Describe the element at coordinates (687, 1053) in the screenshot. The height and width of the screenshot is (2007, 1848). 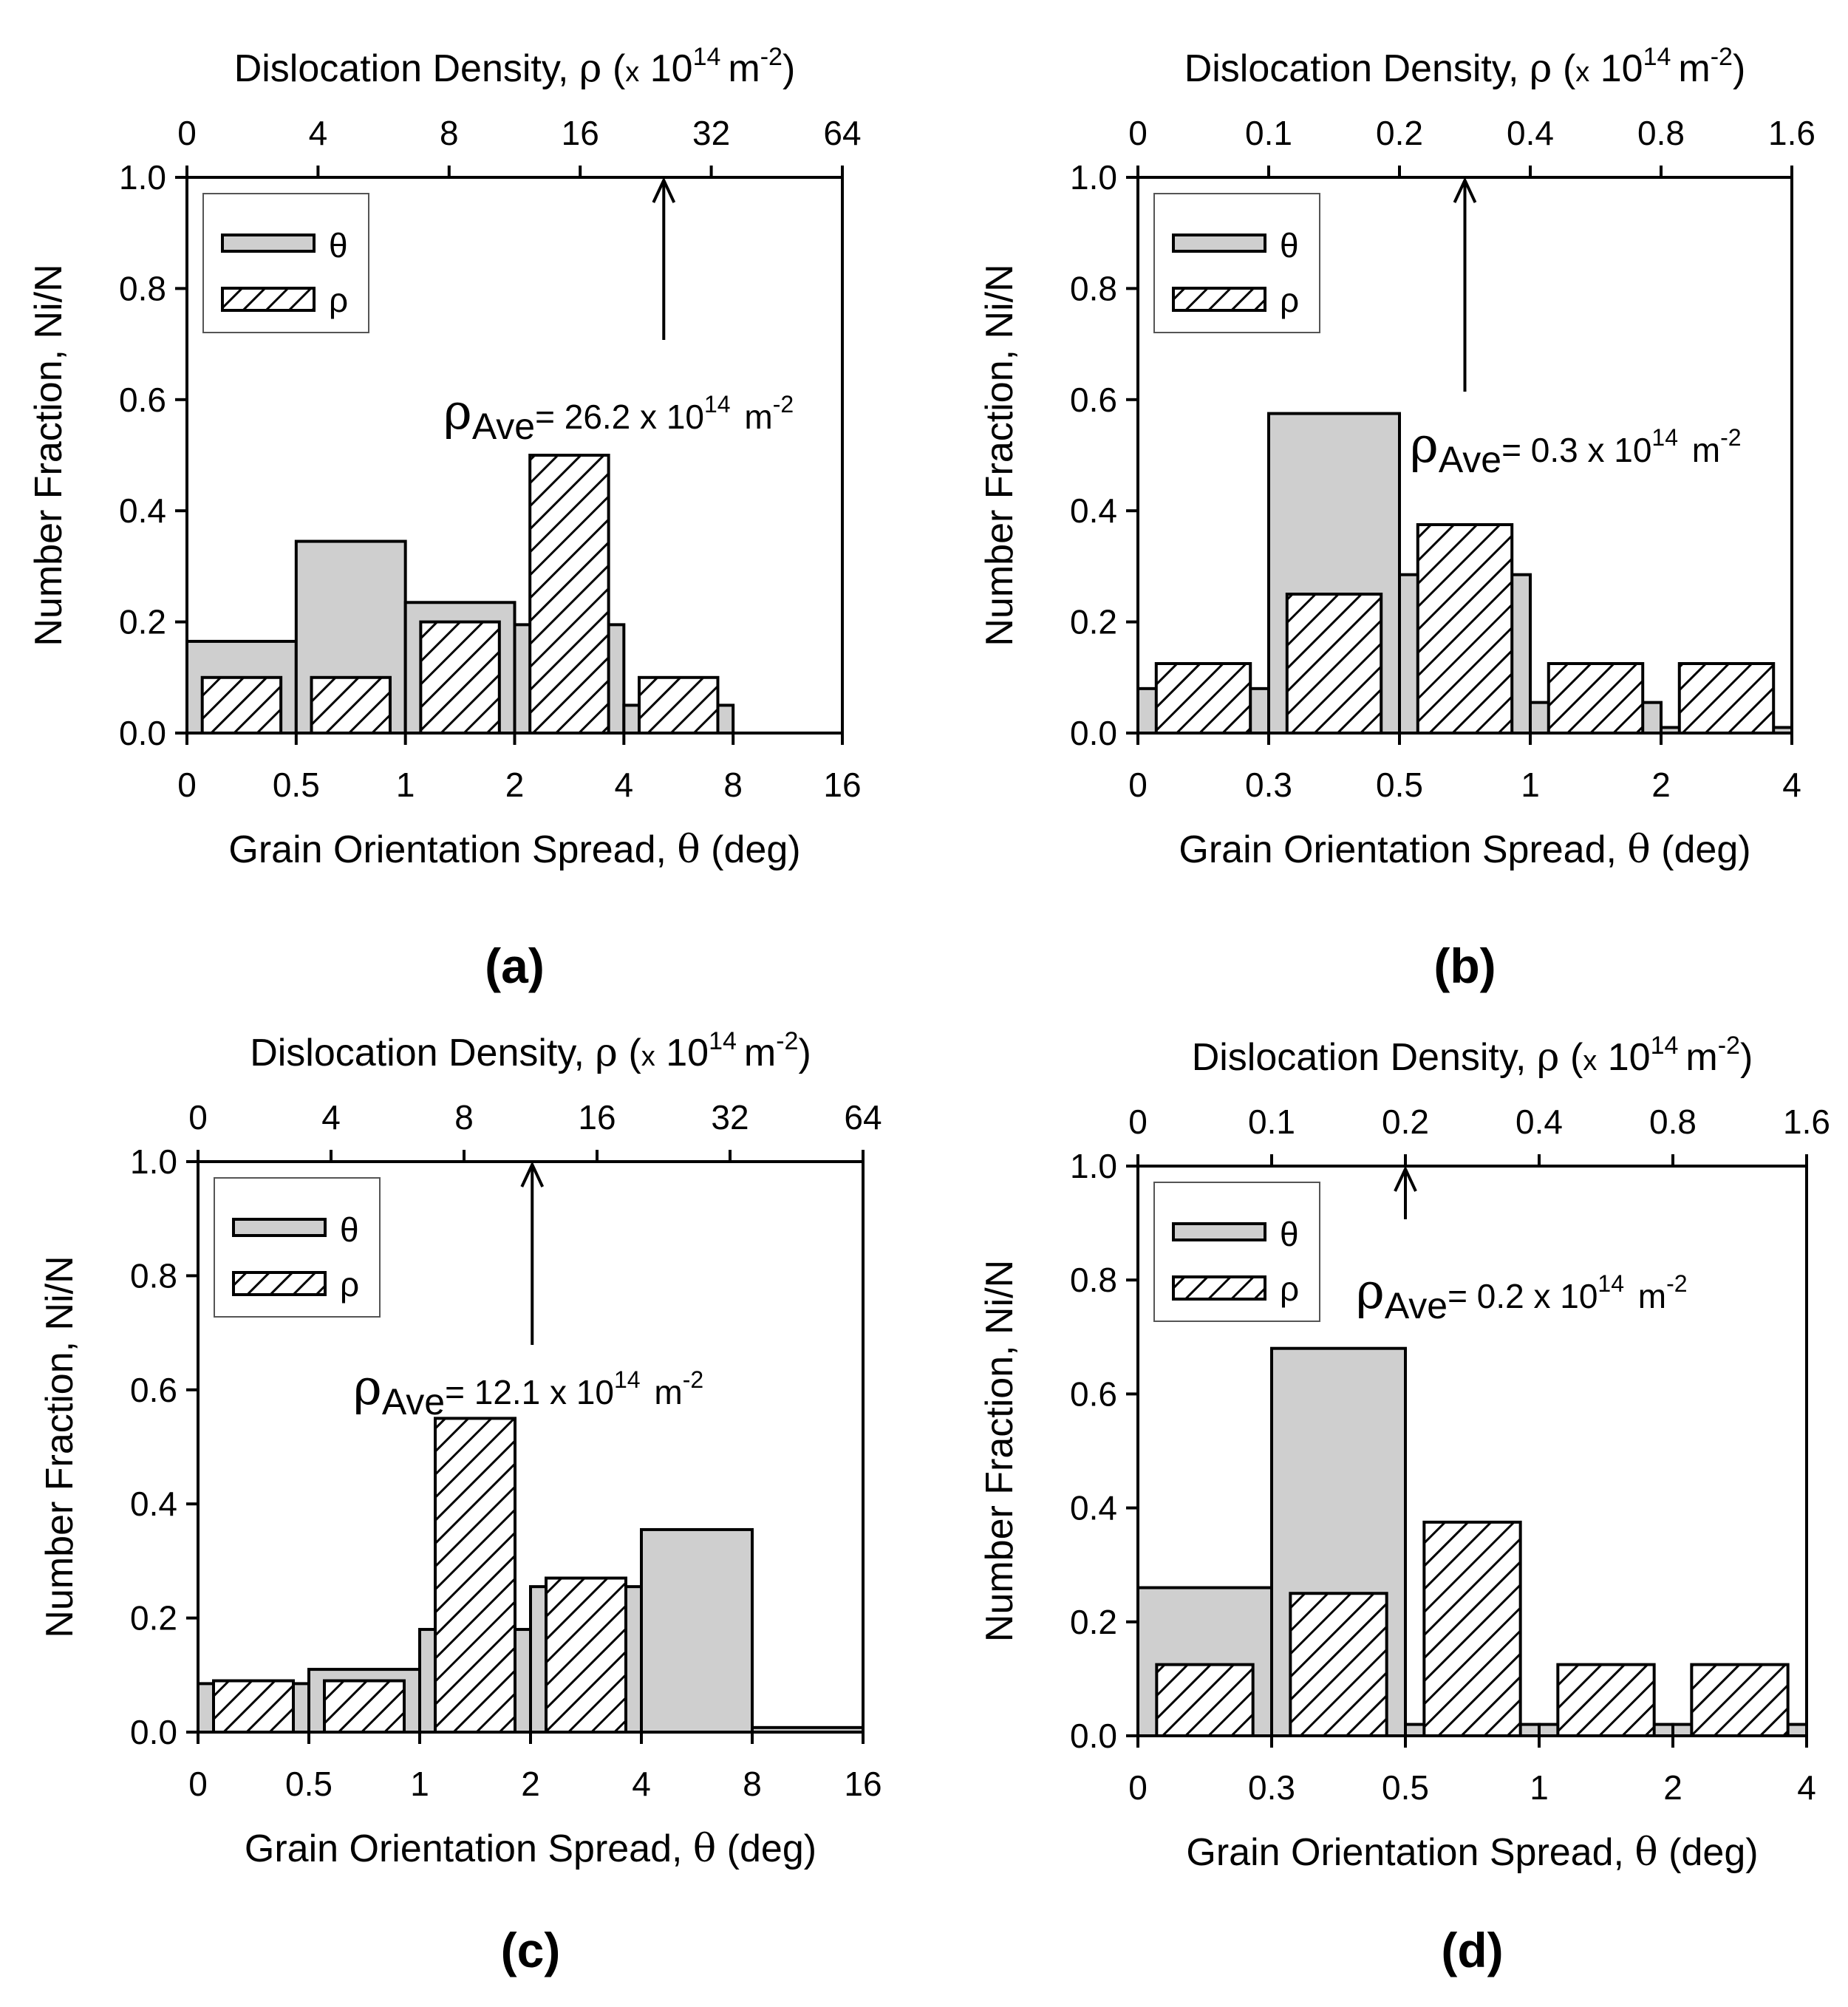
I see `x2-axis-label-ten: 10` at that location.